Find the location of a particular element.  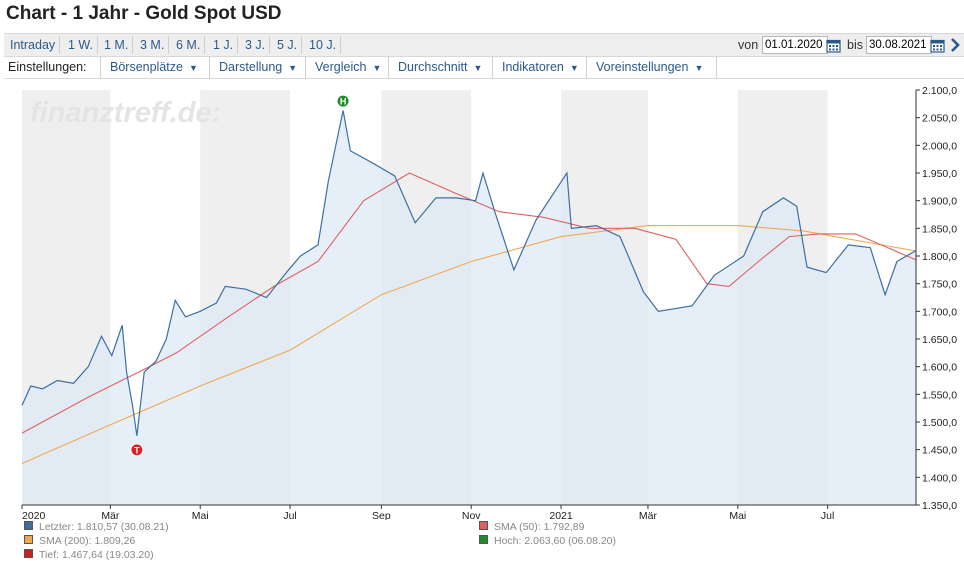

range-10y-button: 10 J. is located at coordinates (323, 45).